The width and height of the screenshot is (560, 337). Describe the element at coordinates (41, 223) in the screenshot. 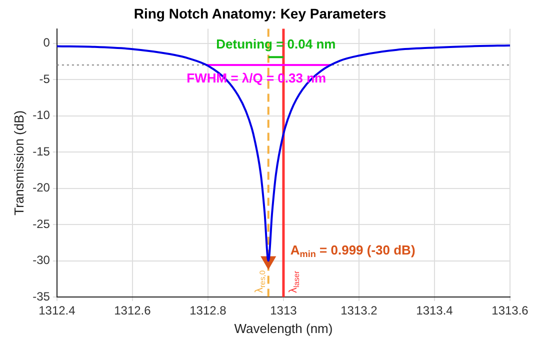

I see `y-tick-label: -25` at that location.